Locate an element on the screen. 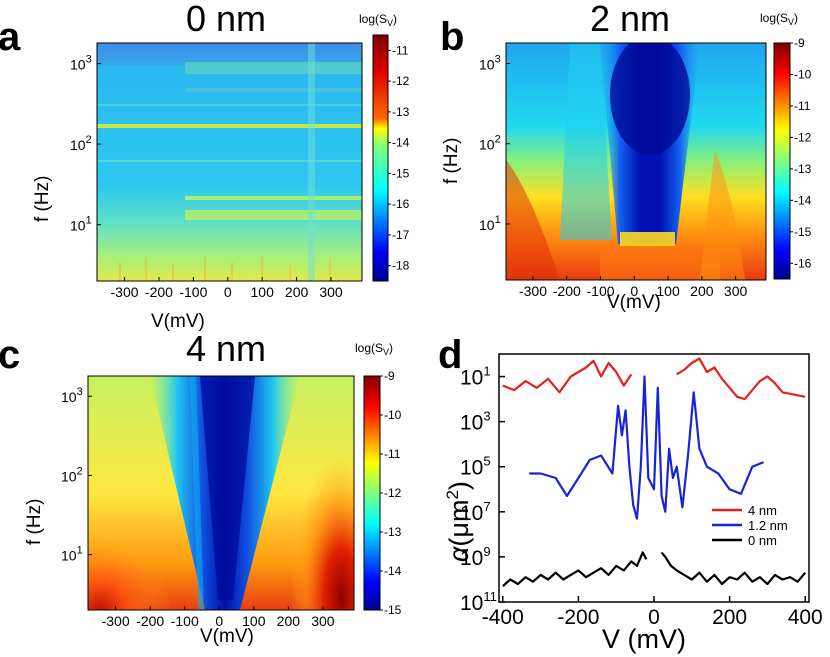 This screenshot has width=830, height=657. panel-b-colorbar-label: log(SV) is located at coordinates (779, 19).